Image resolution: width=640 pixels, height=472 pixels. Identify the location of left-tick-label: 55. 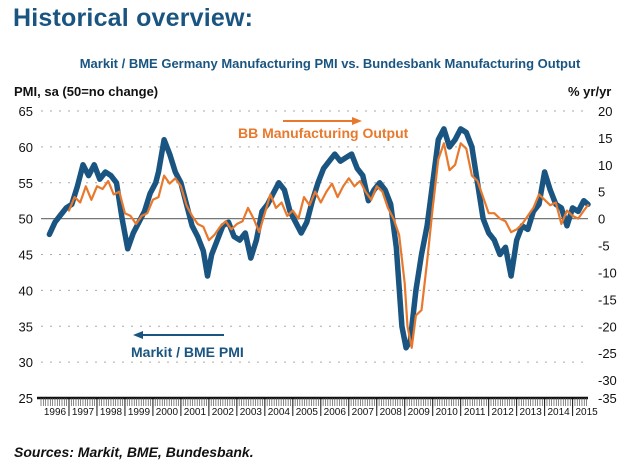
(26, 183).